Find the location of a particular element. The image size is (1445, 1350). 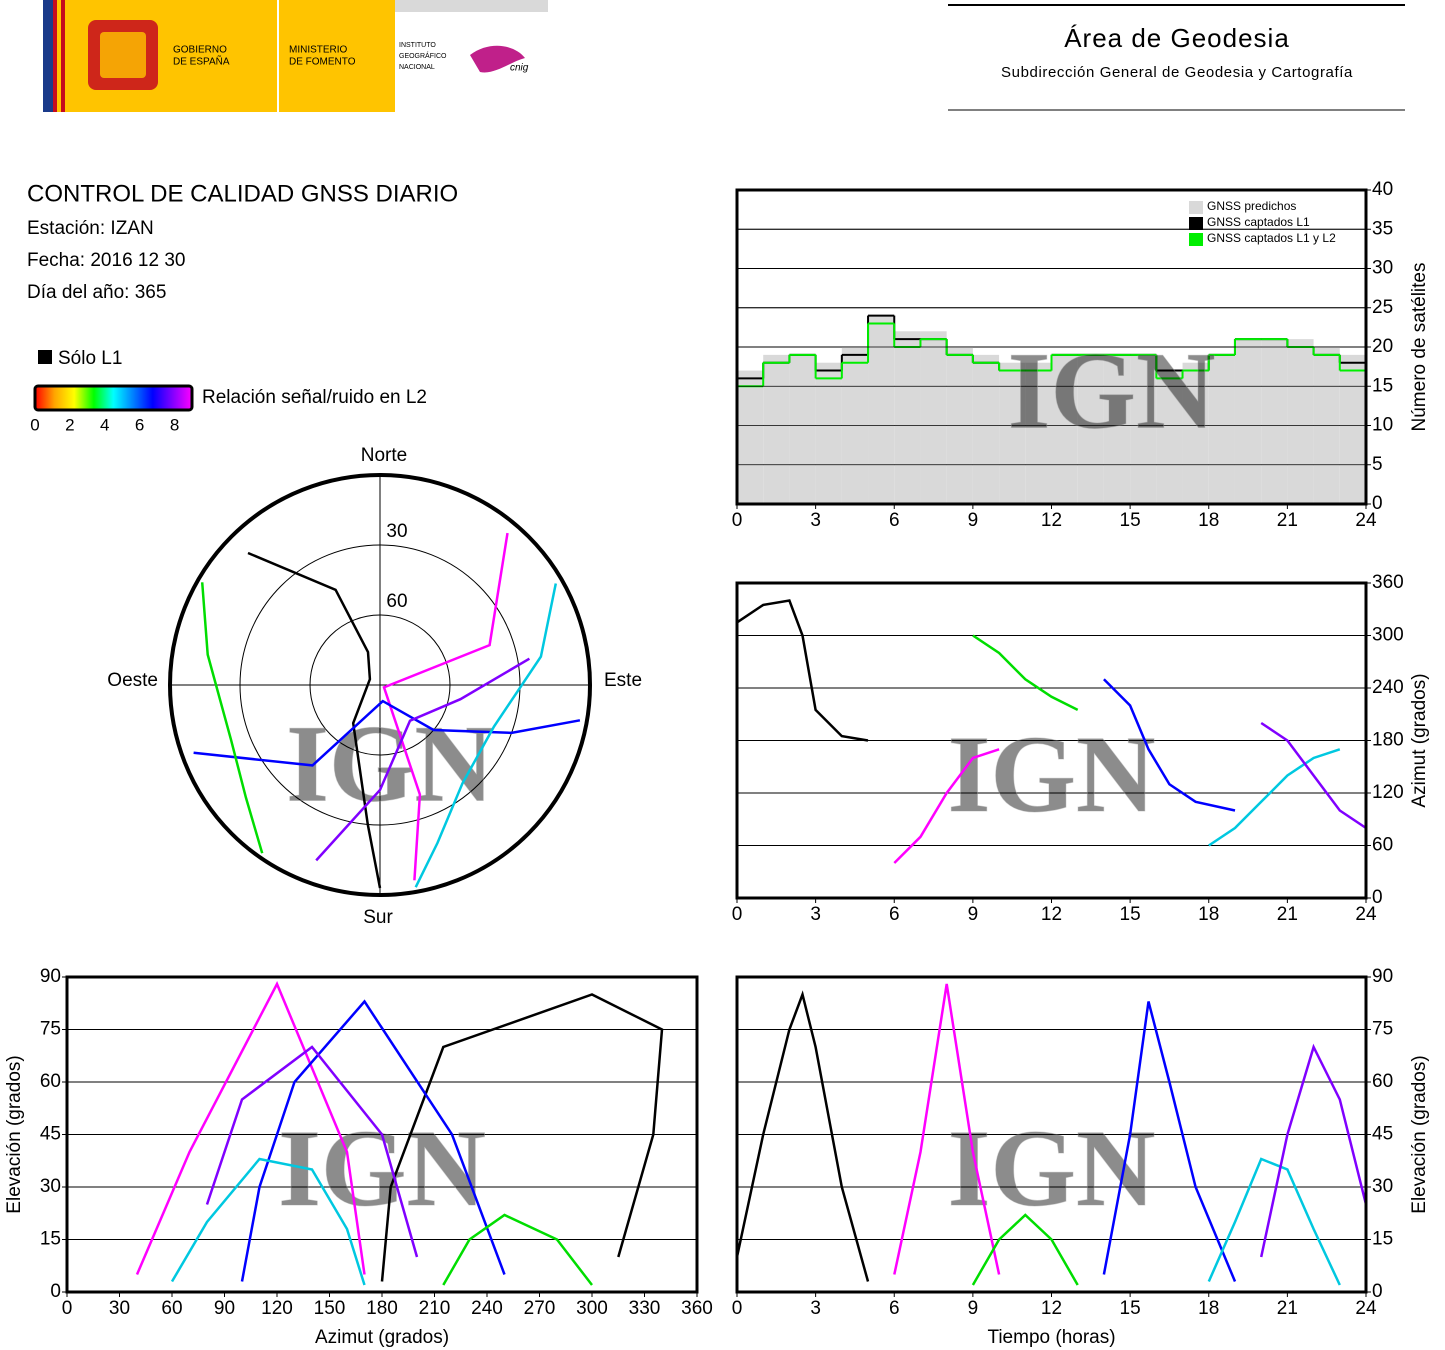

y-axis-title: Elevación (grados) is located at coordinates (1419, 1134).